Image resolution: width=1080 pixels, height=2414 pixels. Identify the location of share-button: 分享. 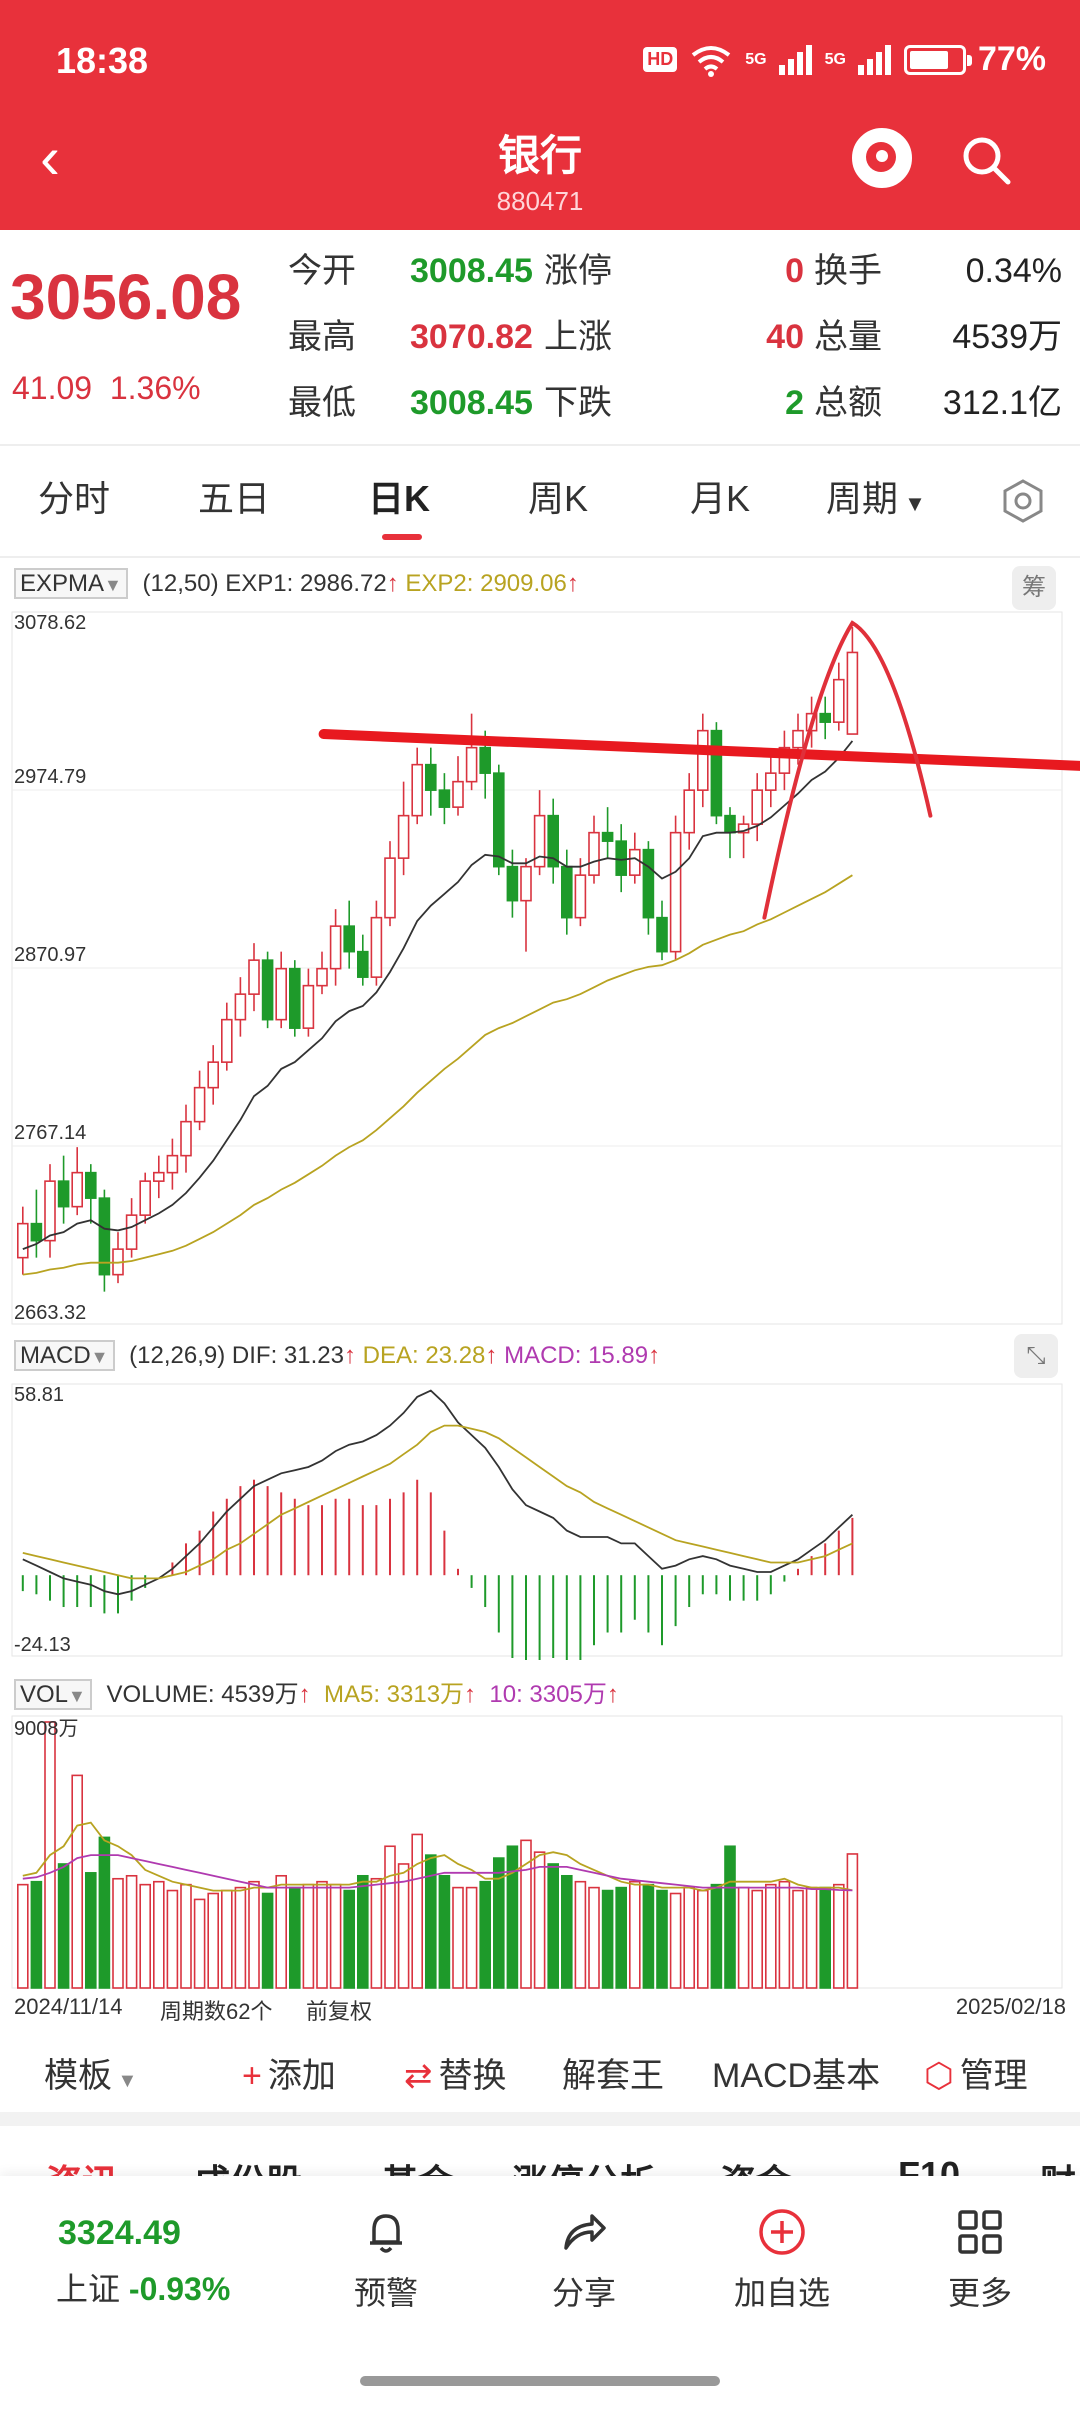
(584, 2260).